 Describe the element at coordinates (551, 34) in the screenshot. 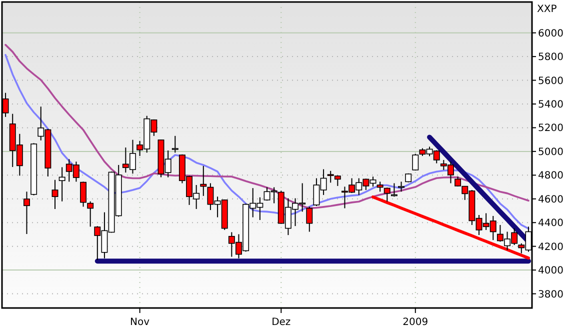

I see `y-tick-label: 6000` at that location.